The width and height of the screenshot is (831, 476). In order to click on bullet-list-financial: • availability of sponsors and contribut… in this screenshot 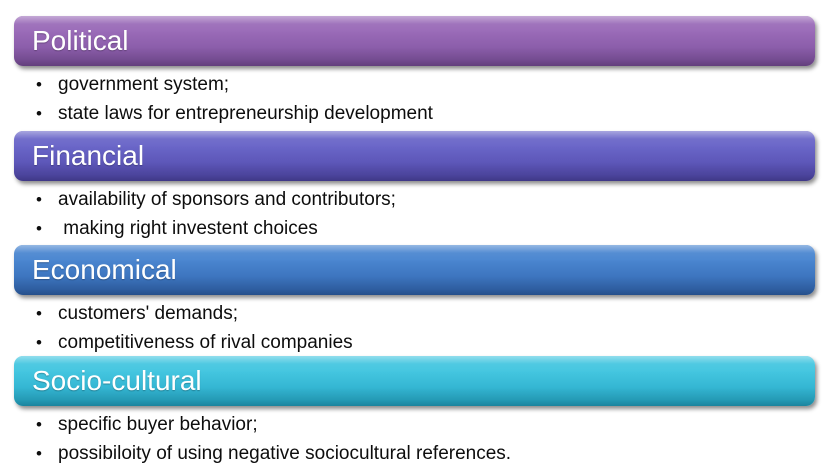, I will do `click(395, 214)`.